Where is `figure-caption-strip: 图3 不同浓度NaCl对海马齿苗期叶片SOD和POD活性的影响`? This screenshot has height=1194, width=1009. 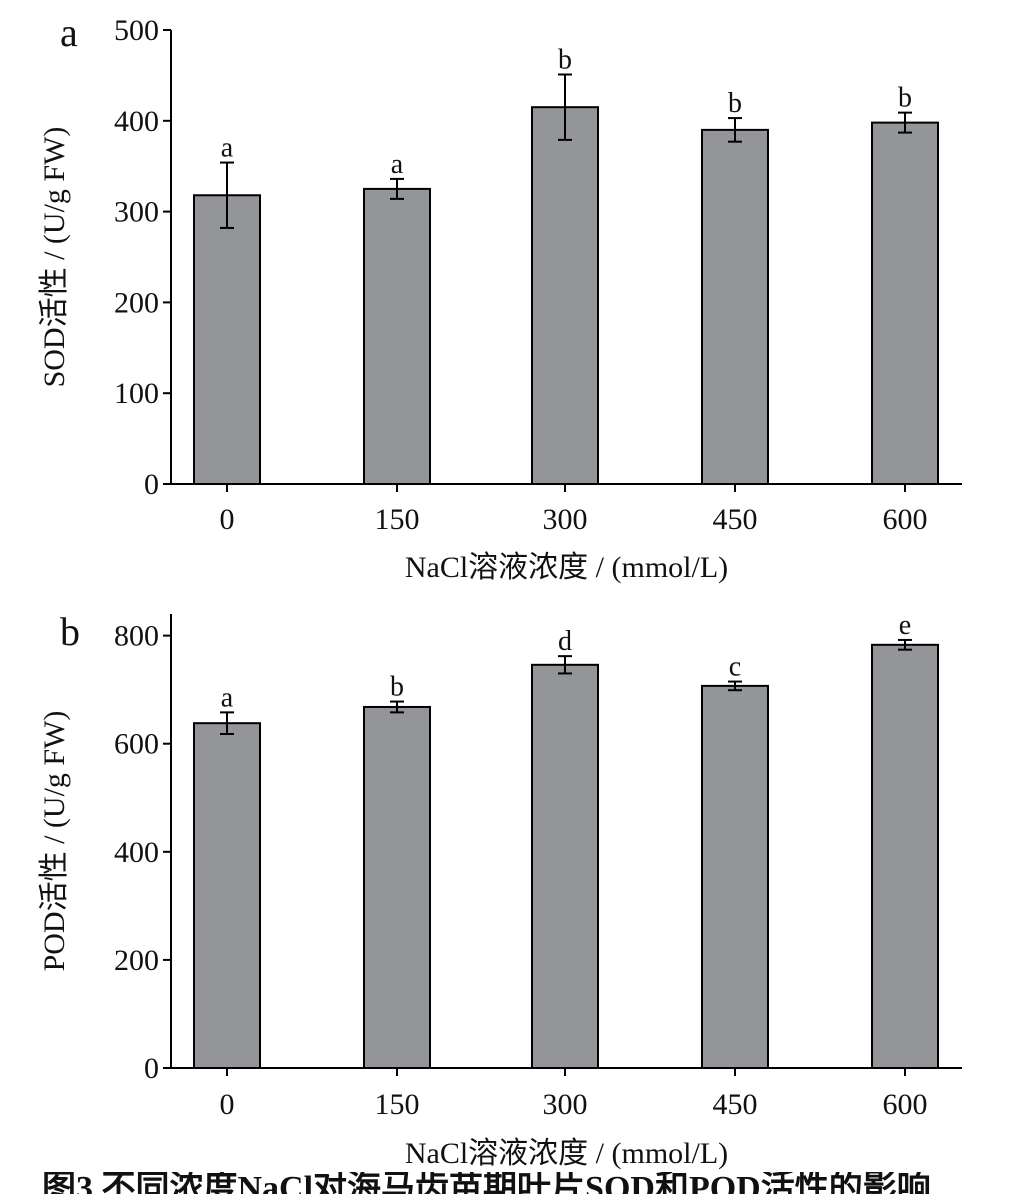 figure-caption-strip: 图3 不同浓度NaCl对海马齿苗期叶片SOD和POD活性的影响 is located at coordinates (504, 1183).